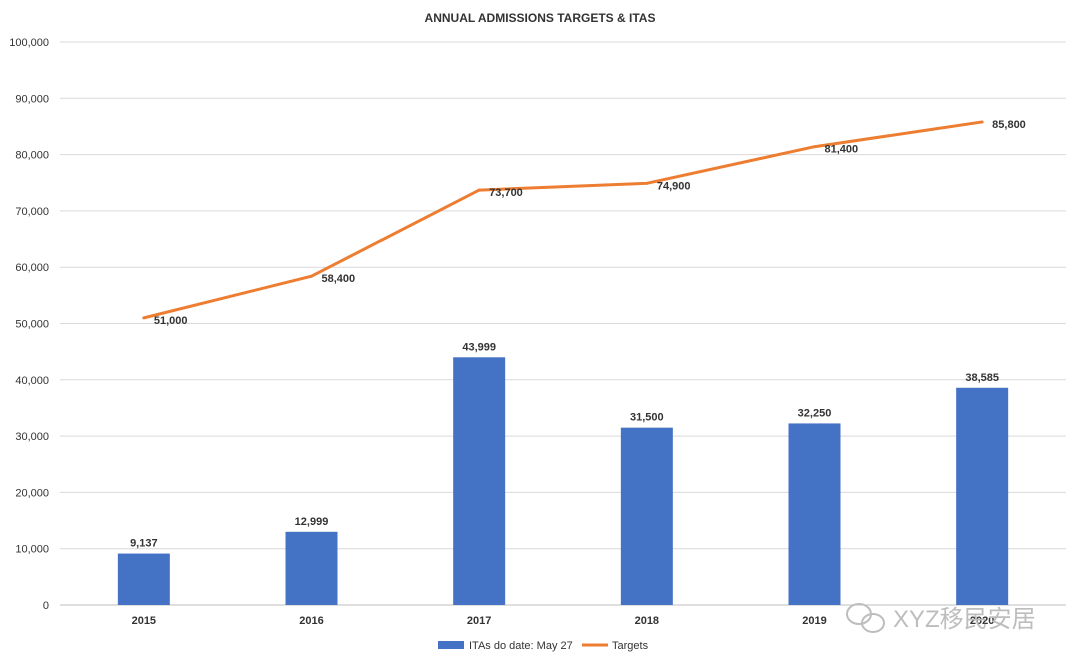  I want to click on line-data-label: 58,400, so click(339, 279).